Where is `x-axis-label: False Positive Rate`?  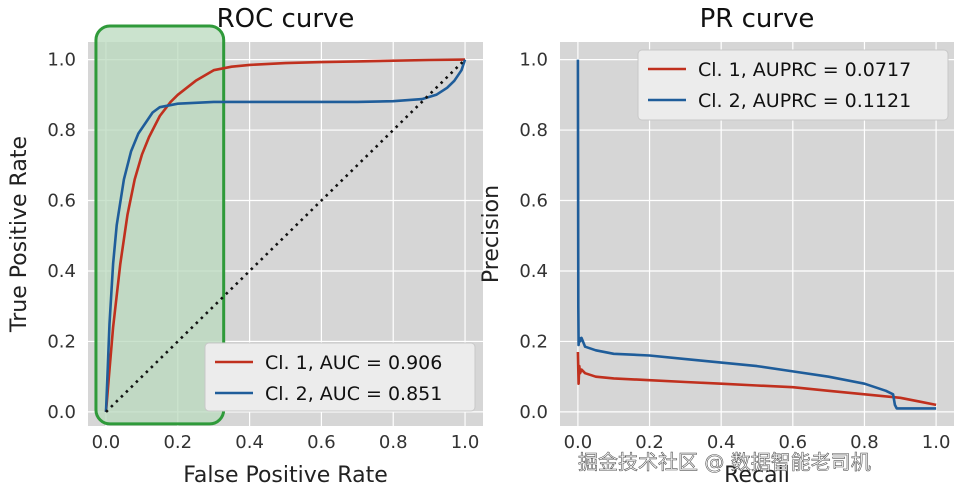
x-axis-label: False Positive Rate is located at coordinates (285, 475).